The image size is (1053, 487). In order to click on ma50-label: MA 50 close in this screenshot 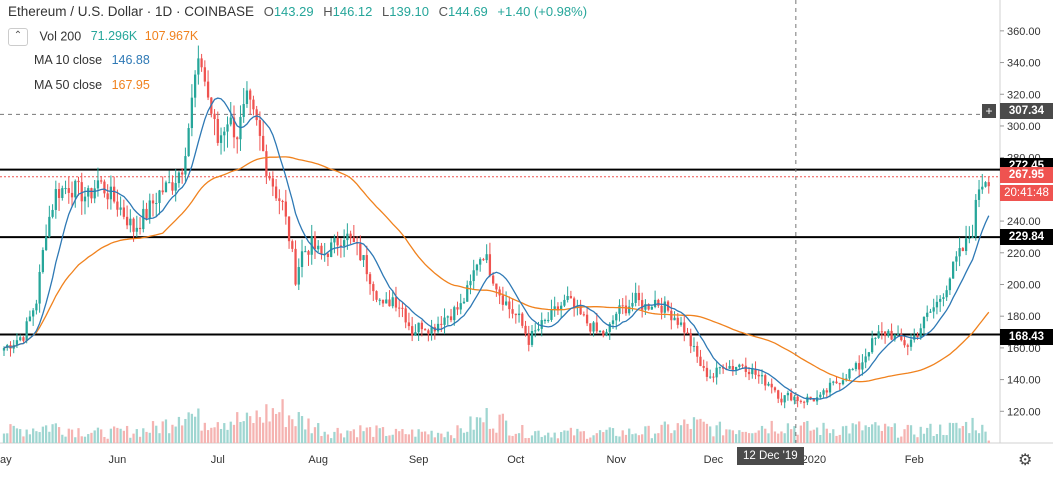, I will do `click(68, 85)`.